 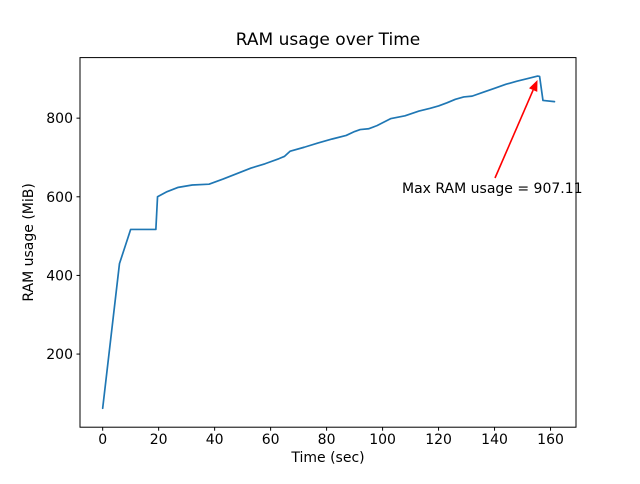 What do you see at coordinates (102, 440) in the screenshot?
I see `x-tick-label: 0` at bounding box center [102, 440].